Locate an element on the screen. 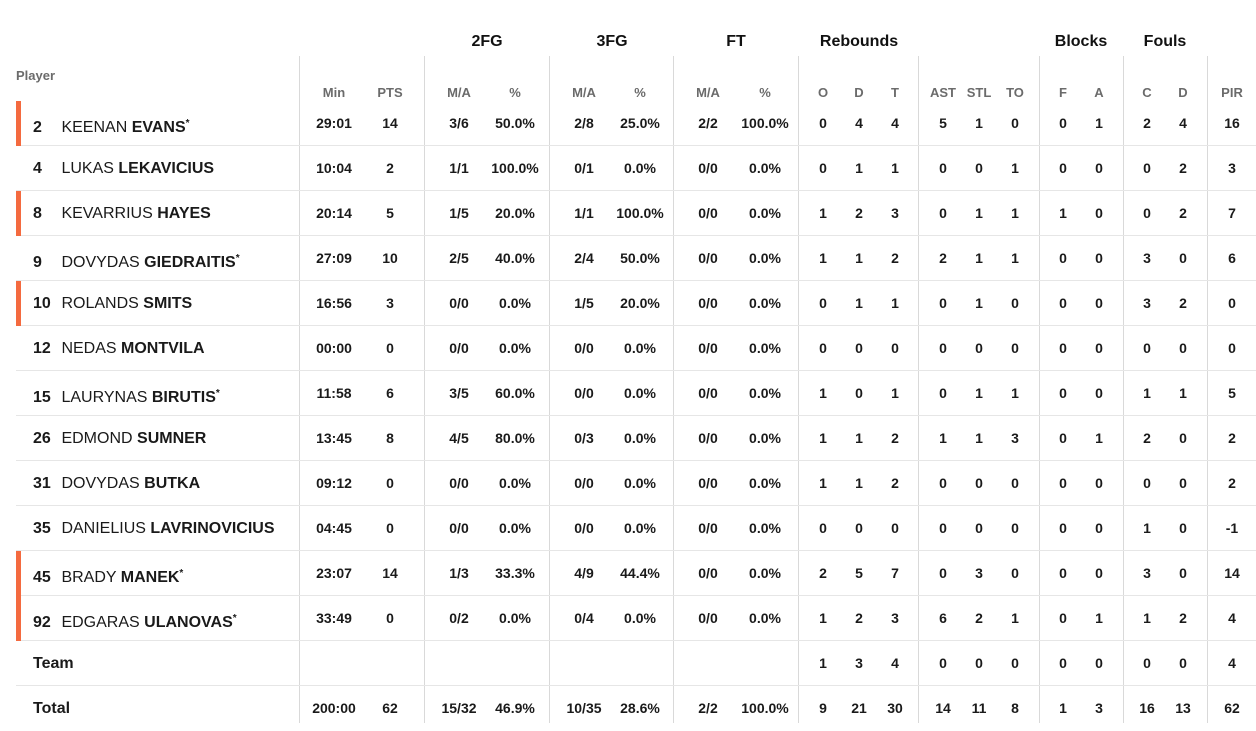  stat-cell: 8 is located at coordinates (1015, 708).